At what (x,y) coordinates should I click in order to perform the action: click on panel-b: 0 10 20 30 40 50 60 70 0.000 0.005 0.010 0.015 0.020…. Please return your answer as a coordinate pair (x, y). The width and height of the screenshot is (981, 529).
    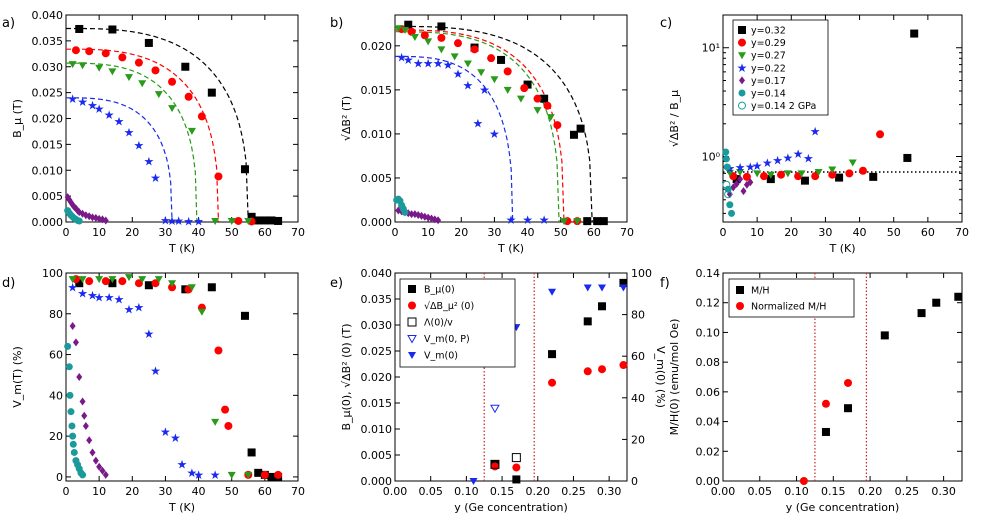
    Looking at the image, I should click on (482, 134).